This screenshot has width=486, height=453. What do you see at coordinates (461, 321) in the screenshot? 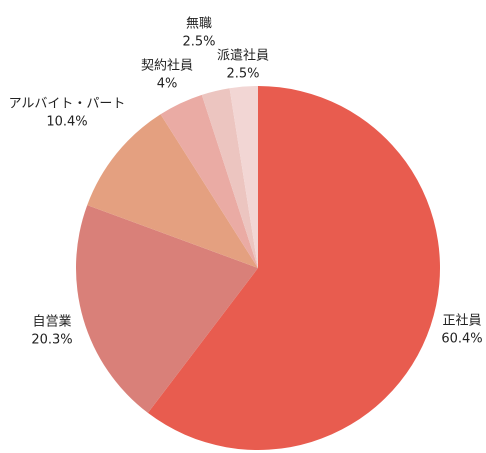
I see `slice-label: 正社員` at bounding box center [461, 321].